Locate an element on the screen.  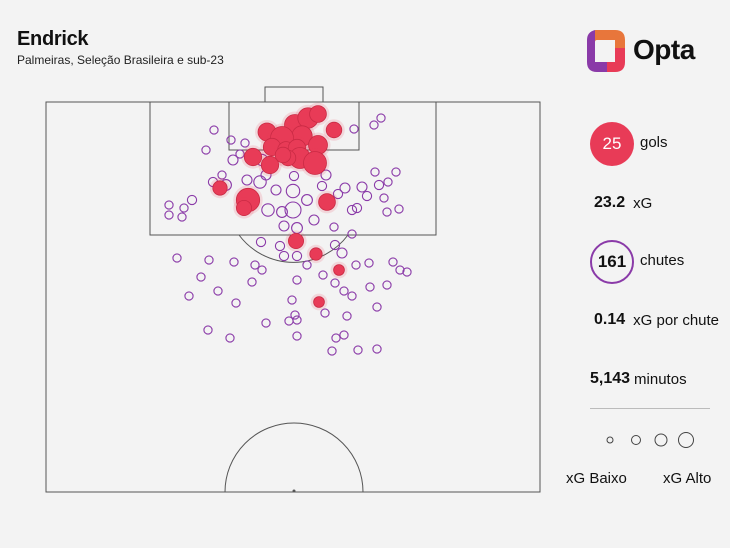
goals-stat: gols is located at coordinates (654, 142).